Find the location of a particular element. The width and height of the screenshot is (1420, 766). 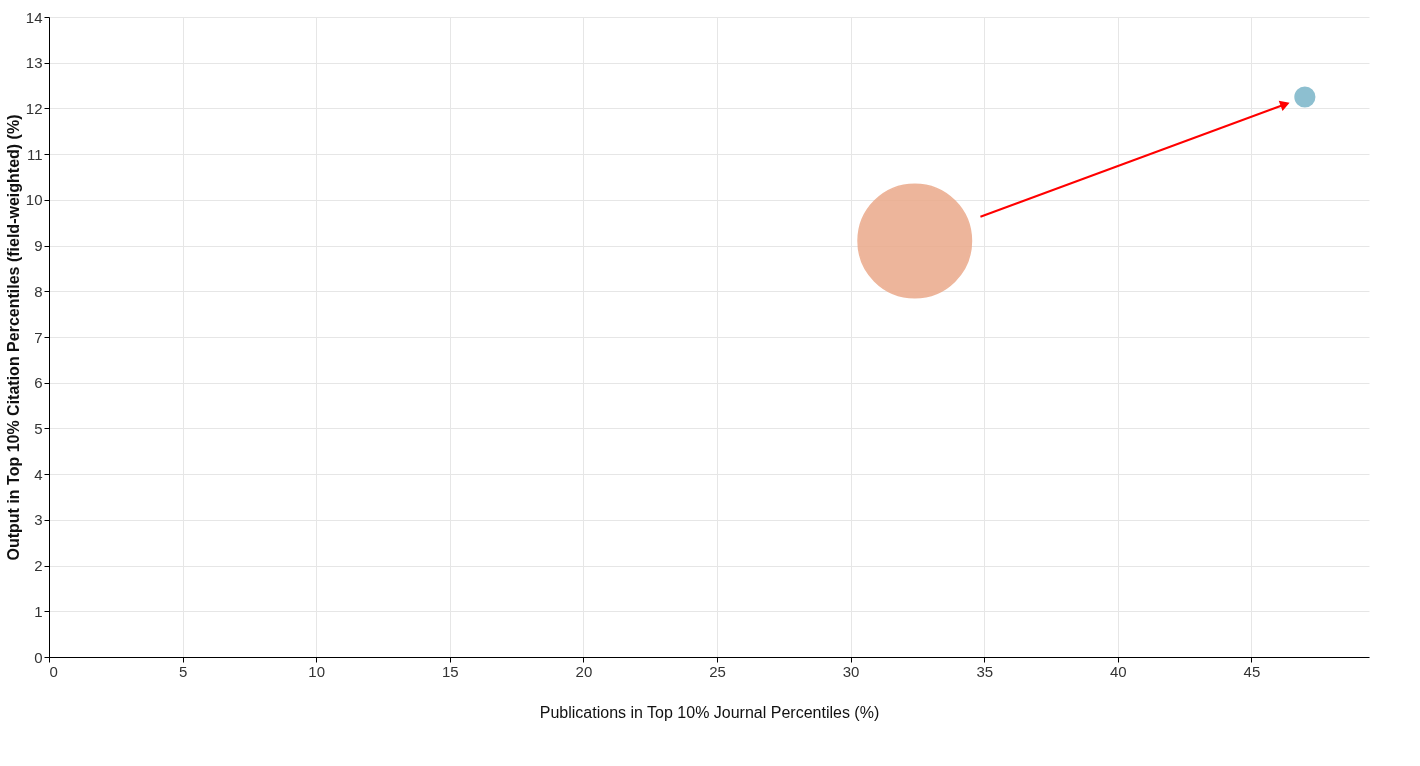

y-tick-label: 7 is located at coordinates (38, 337).